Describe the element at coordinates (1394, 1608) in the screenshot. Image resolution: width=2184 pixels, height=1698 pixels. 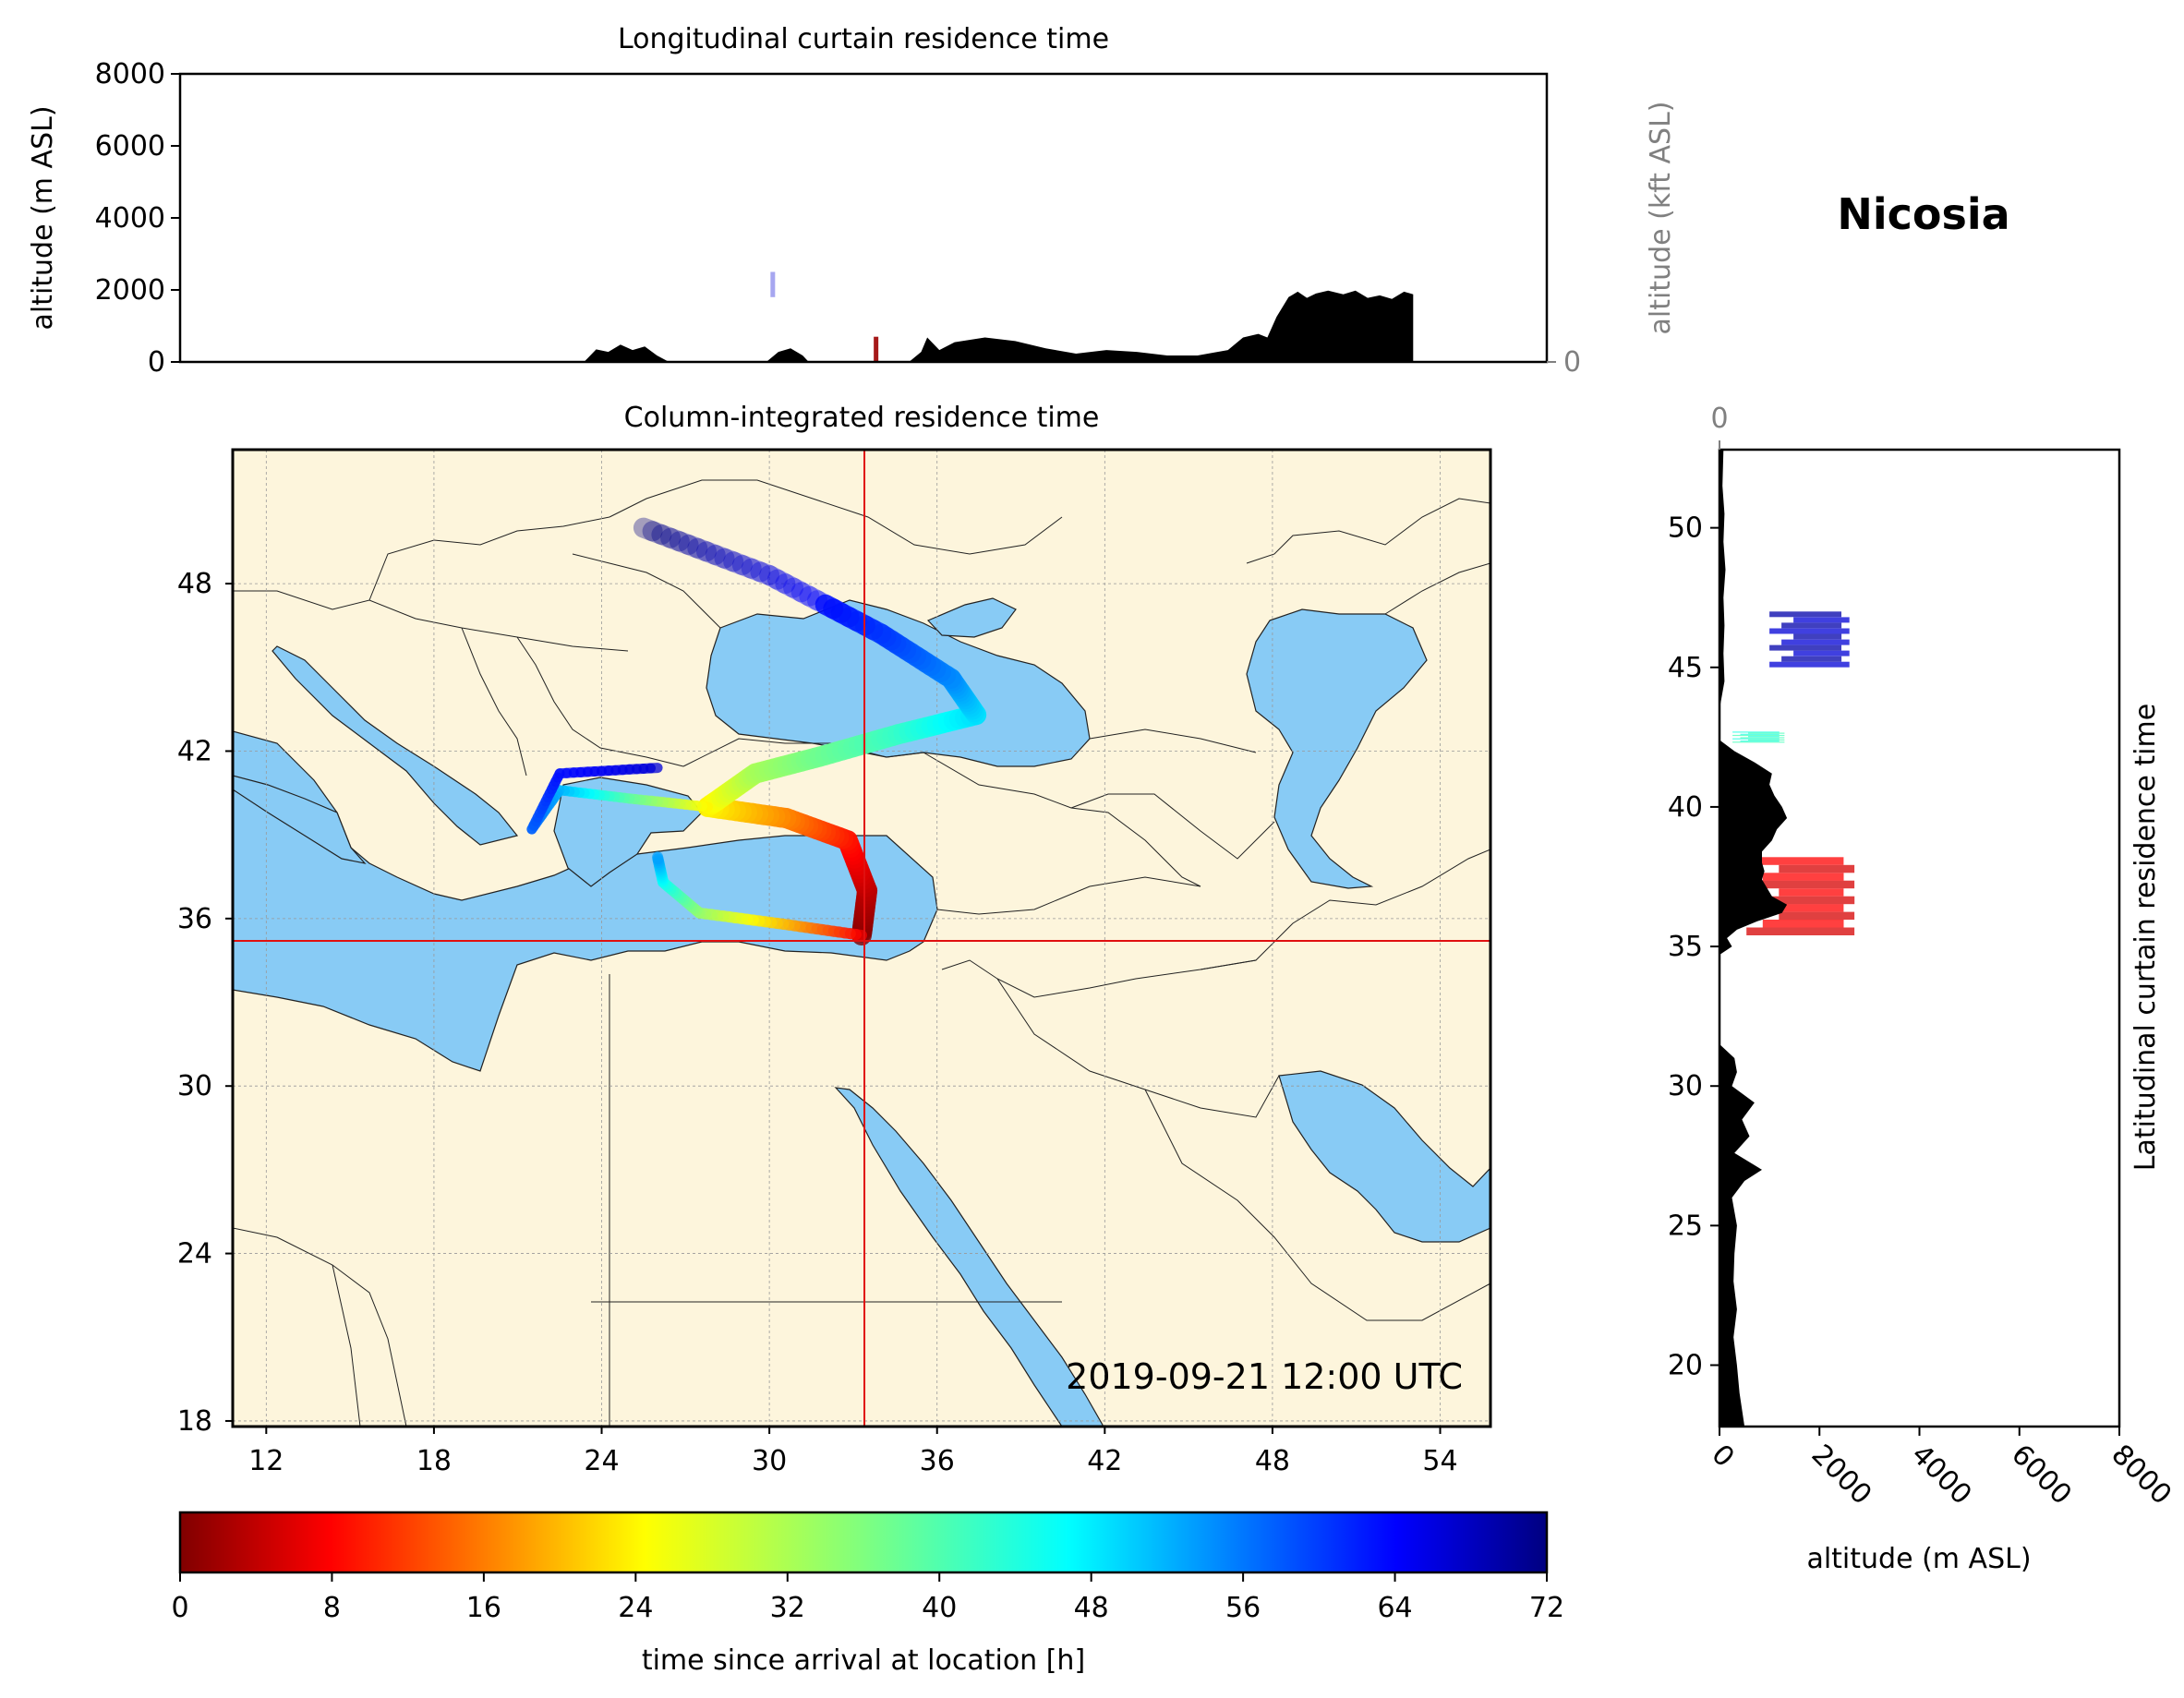
I see `colorbar-tick-label: 64` at that location.